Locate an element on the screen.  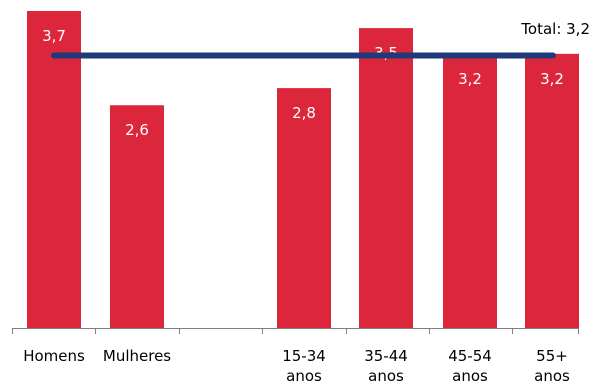
x-tick-label-4-0: 35-44 is located at coordinates (386, 356).